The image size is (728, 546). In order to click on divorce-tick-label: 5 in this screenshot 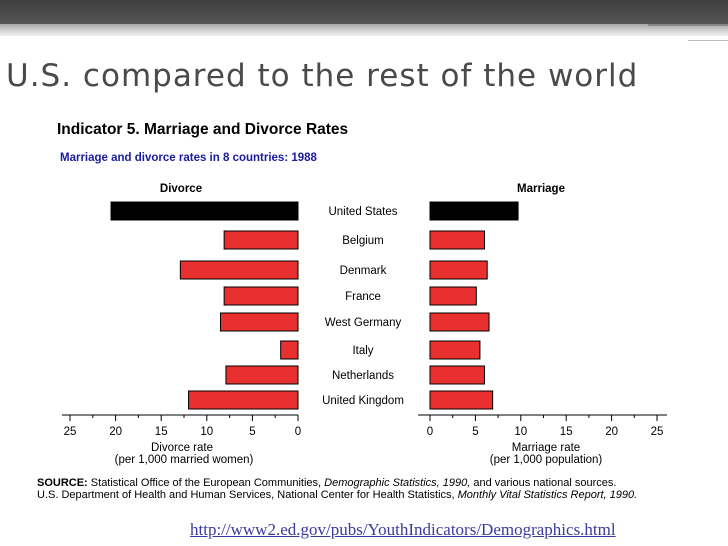, I will do `click(252, 432)`.